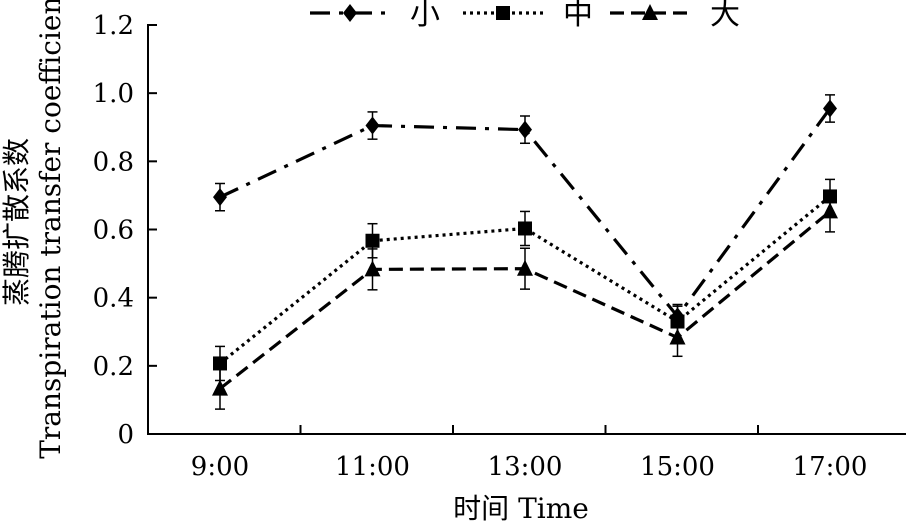 This screenshot has height=524, width=908. I want to click on y-tick-label: 0.6, so click(113, 231).